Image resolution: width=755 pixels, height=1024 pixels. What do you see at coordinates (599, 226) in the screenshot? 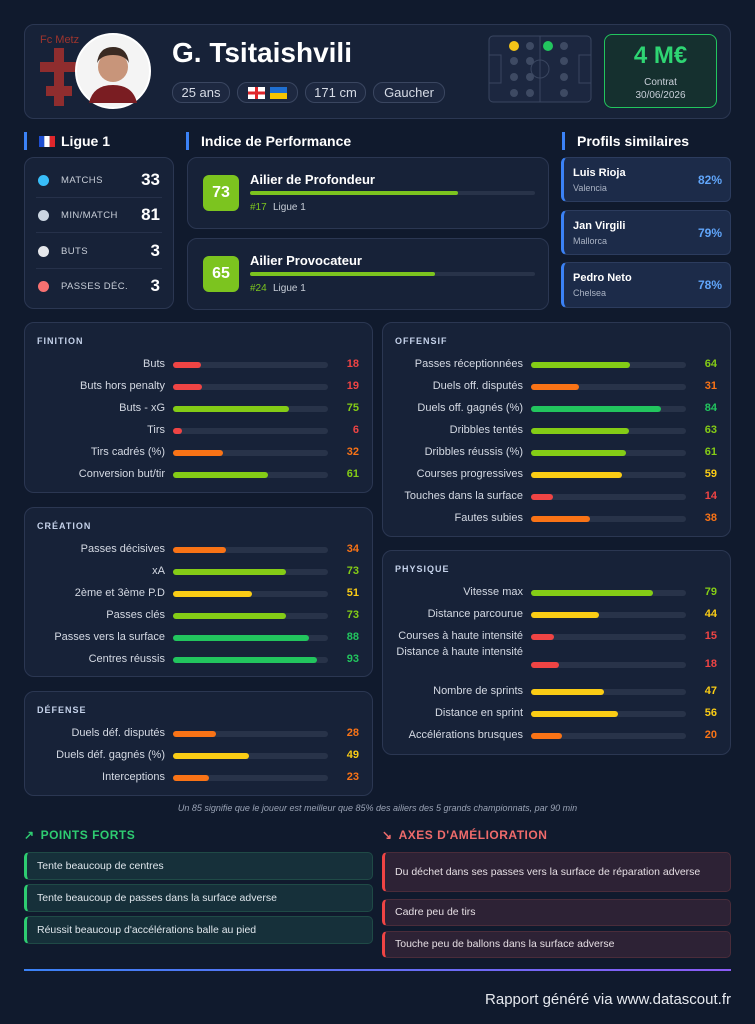
I see `similar-name: Jan Virgili` at bounding box center [599, 226].